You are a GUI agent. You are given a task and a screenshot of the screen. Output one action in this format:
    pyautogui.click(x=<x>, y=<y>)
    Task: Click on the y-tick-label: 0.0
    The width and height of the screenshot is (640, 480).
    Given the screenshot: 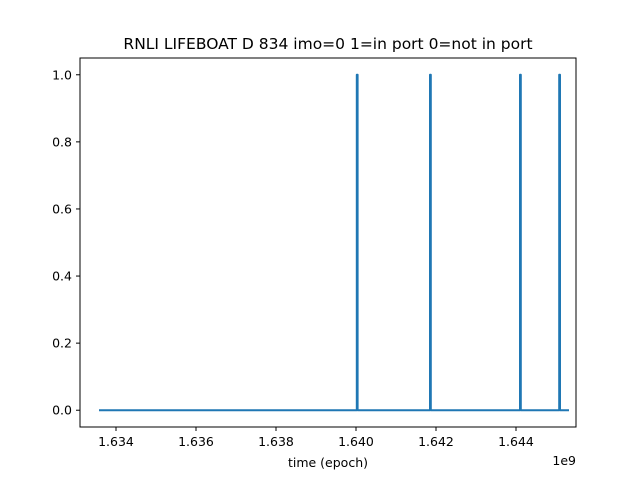 What is the action you would take?
    pyautogui.click(x=62, y=410)
    